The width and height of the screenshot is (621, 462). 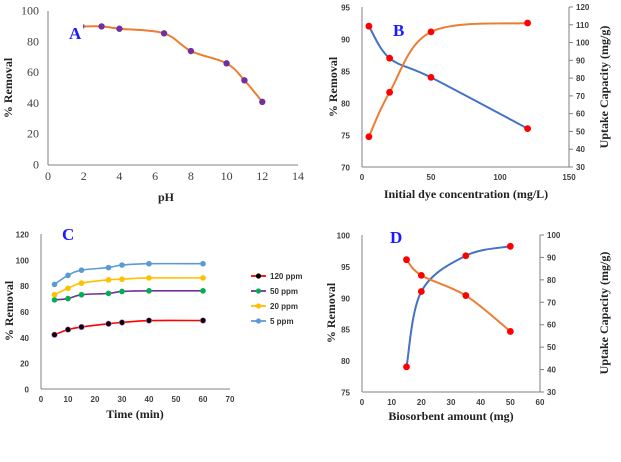 I want to click on panel-letter: D, so click(x=396, y=237).